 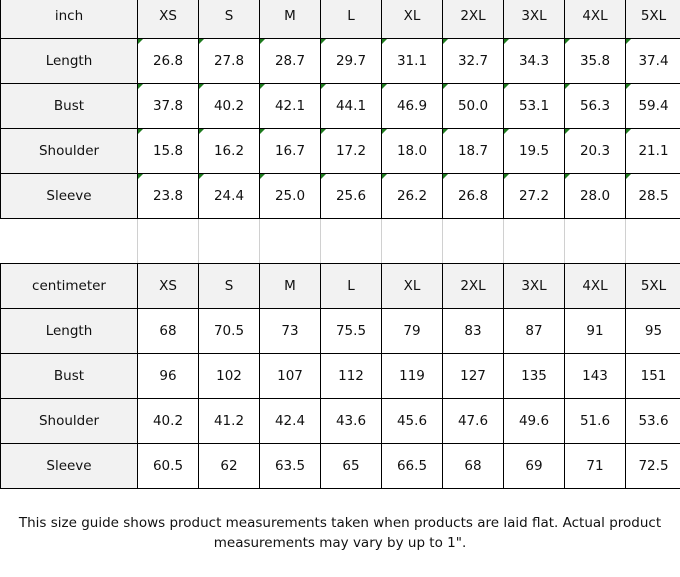 What do you see at coordinates (595, 61) in the screenshot?
I see `measurement-value: 35.8` at bounding box center [595, 61].